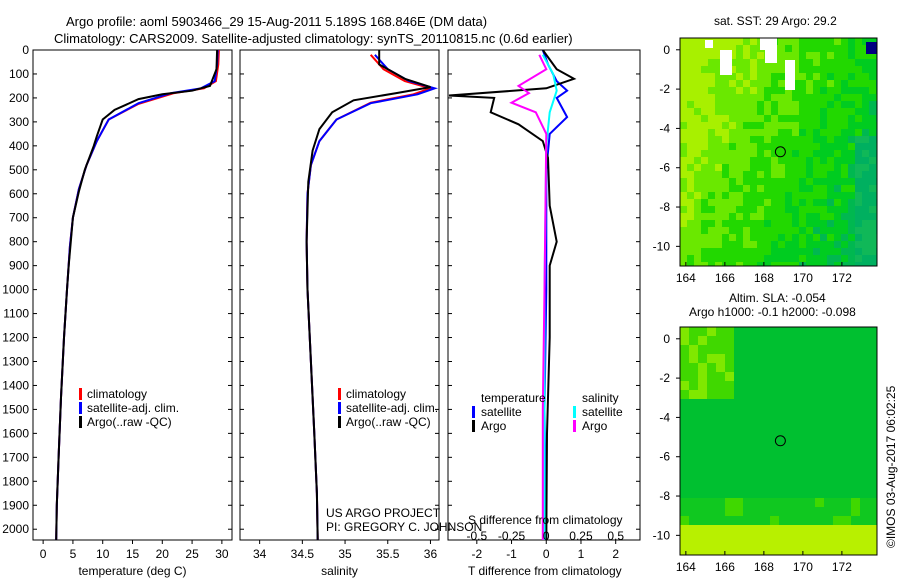 This screenshot has width=900, height=580. I want to click on y-tick-label: 700, so click(19, 218).